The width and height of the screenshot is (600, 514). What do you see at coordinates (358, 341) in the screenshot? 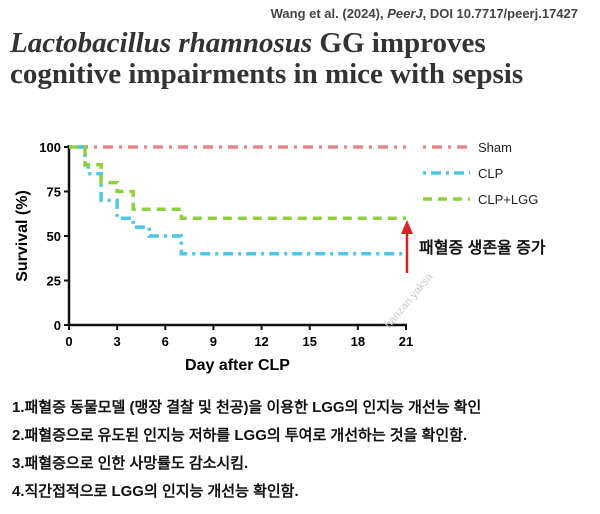
I see `x-tick-label: 18` at bounding box center [358, 341].